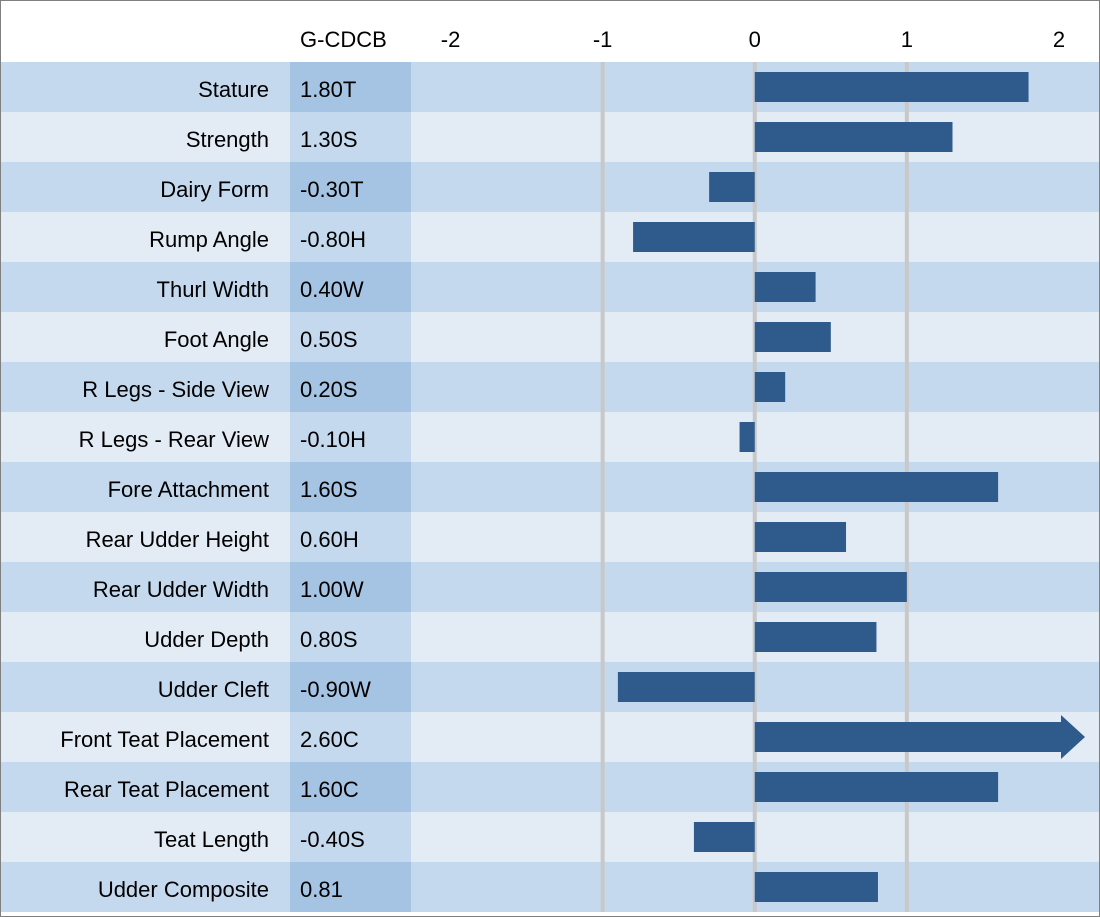  I want to click on x-tick-label: -1, so click(603, 39).